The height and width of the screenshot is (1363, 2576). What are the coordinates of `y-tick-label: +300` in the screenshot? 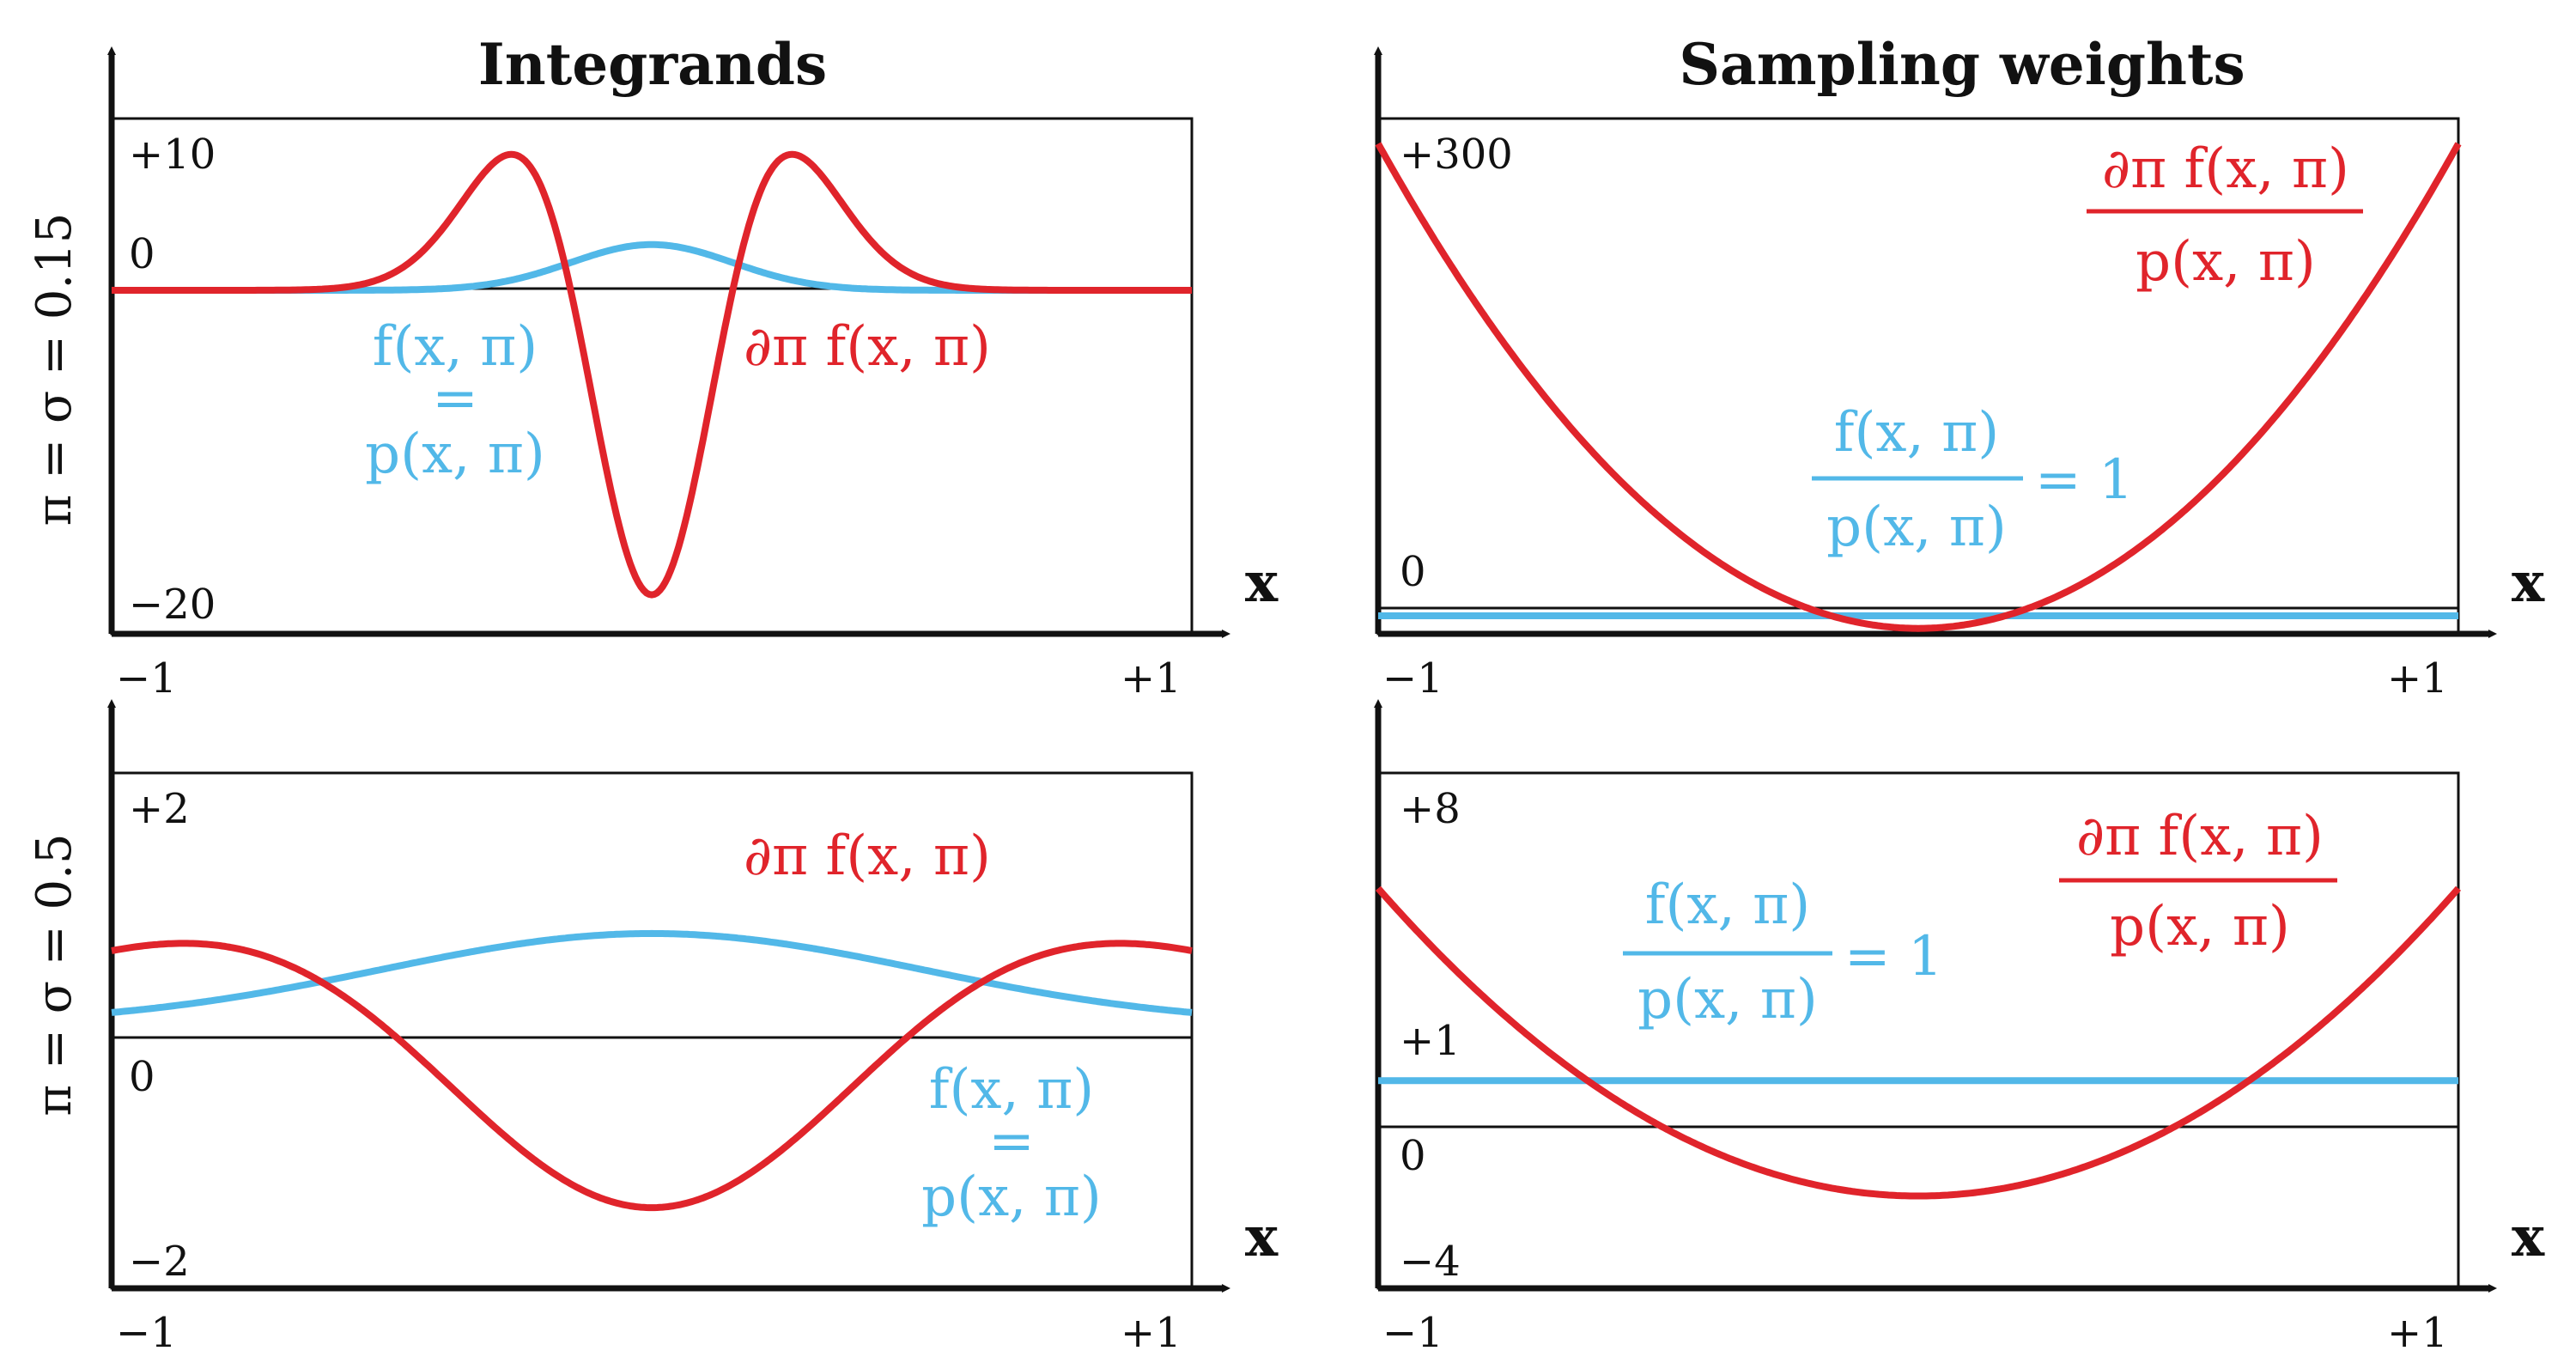 It's located at (1456, 155).